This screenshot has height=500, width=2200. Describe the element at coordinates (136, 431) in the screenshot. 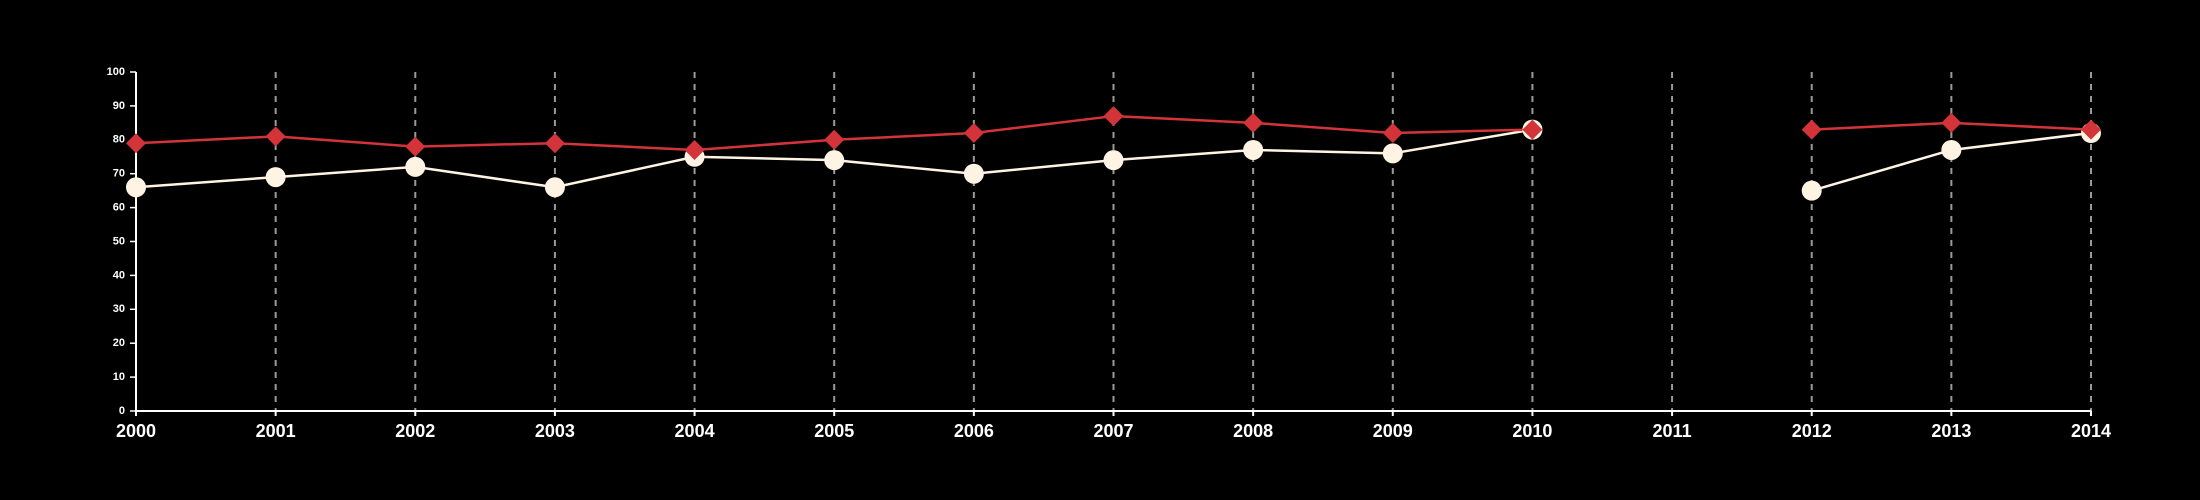

I see `x-tick-label: 2000` at that location.